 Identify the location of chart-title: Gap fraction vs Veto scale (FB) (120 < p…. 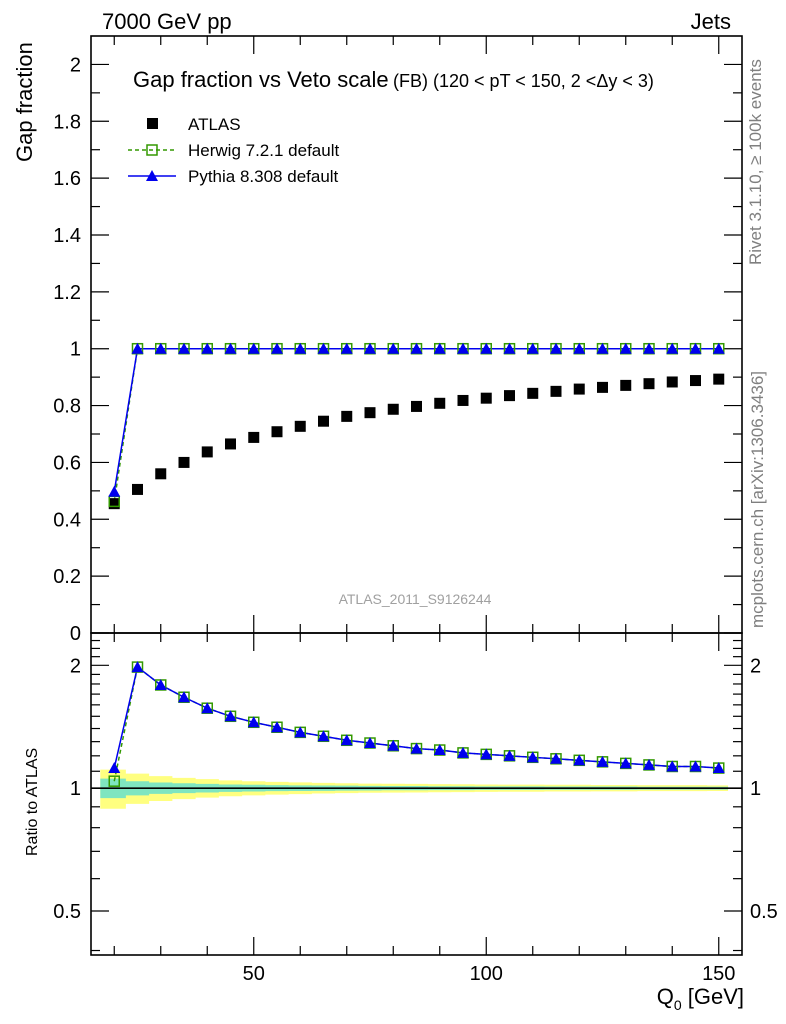
(393, 79).